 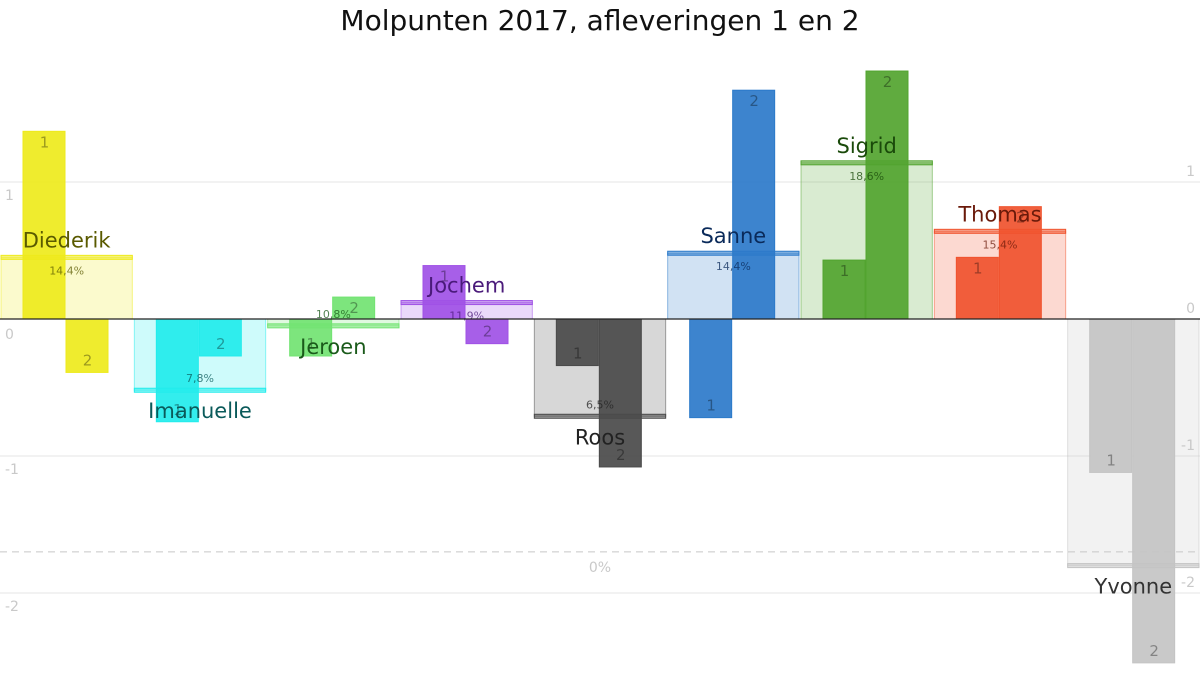 I want to click on candidate-percent: 15,4%, so click(x=1000, y=244).